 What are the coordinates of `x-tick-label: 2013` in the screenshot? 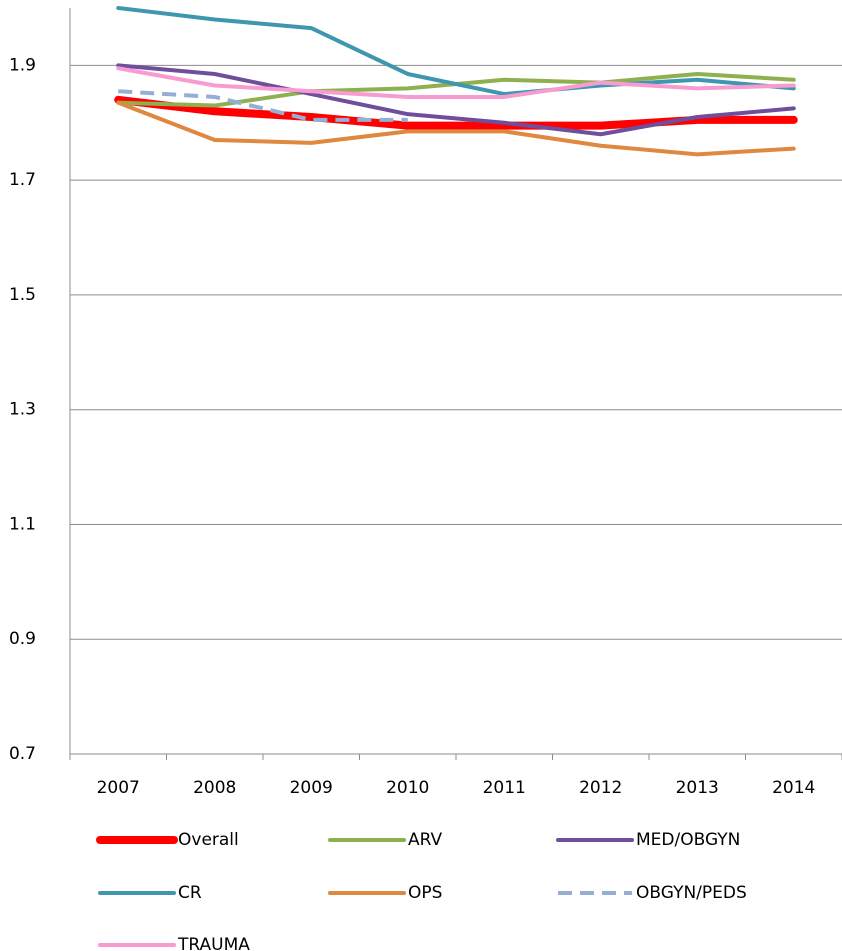 It's located at (697, 788).